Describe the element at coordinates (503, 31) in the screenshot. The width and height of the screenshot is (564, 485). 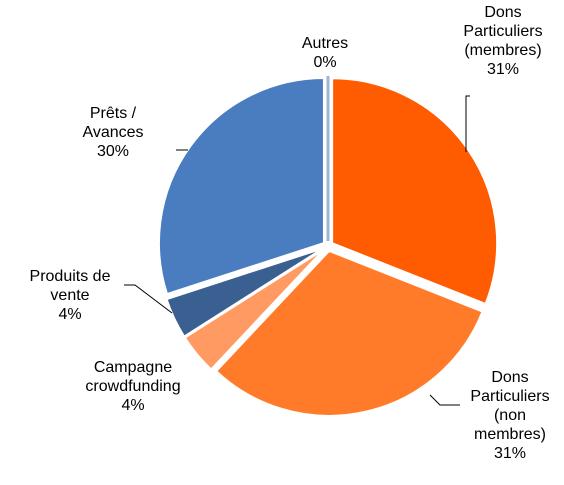
I see `category-label: Dons Particuliers (membres)` at that location.